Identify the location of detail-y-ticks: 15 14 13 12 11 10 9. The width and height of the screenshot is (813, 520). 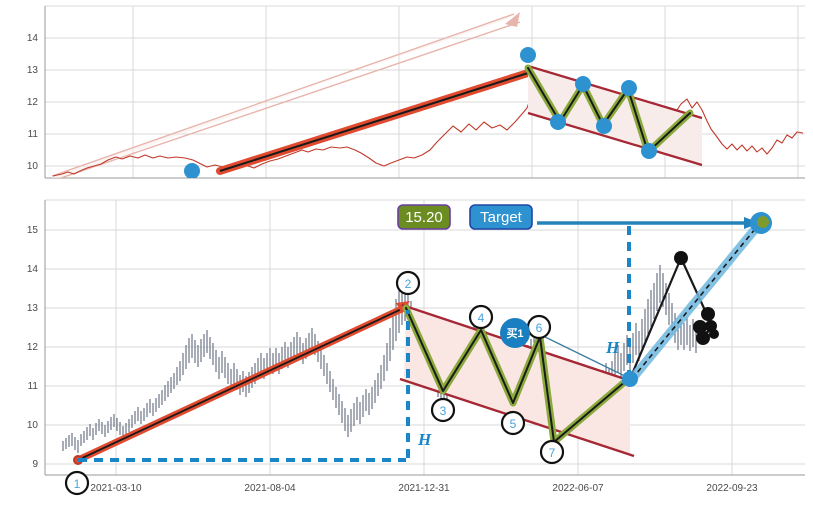
(33, 347).